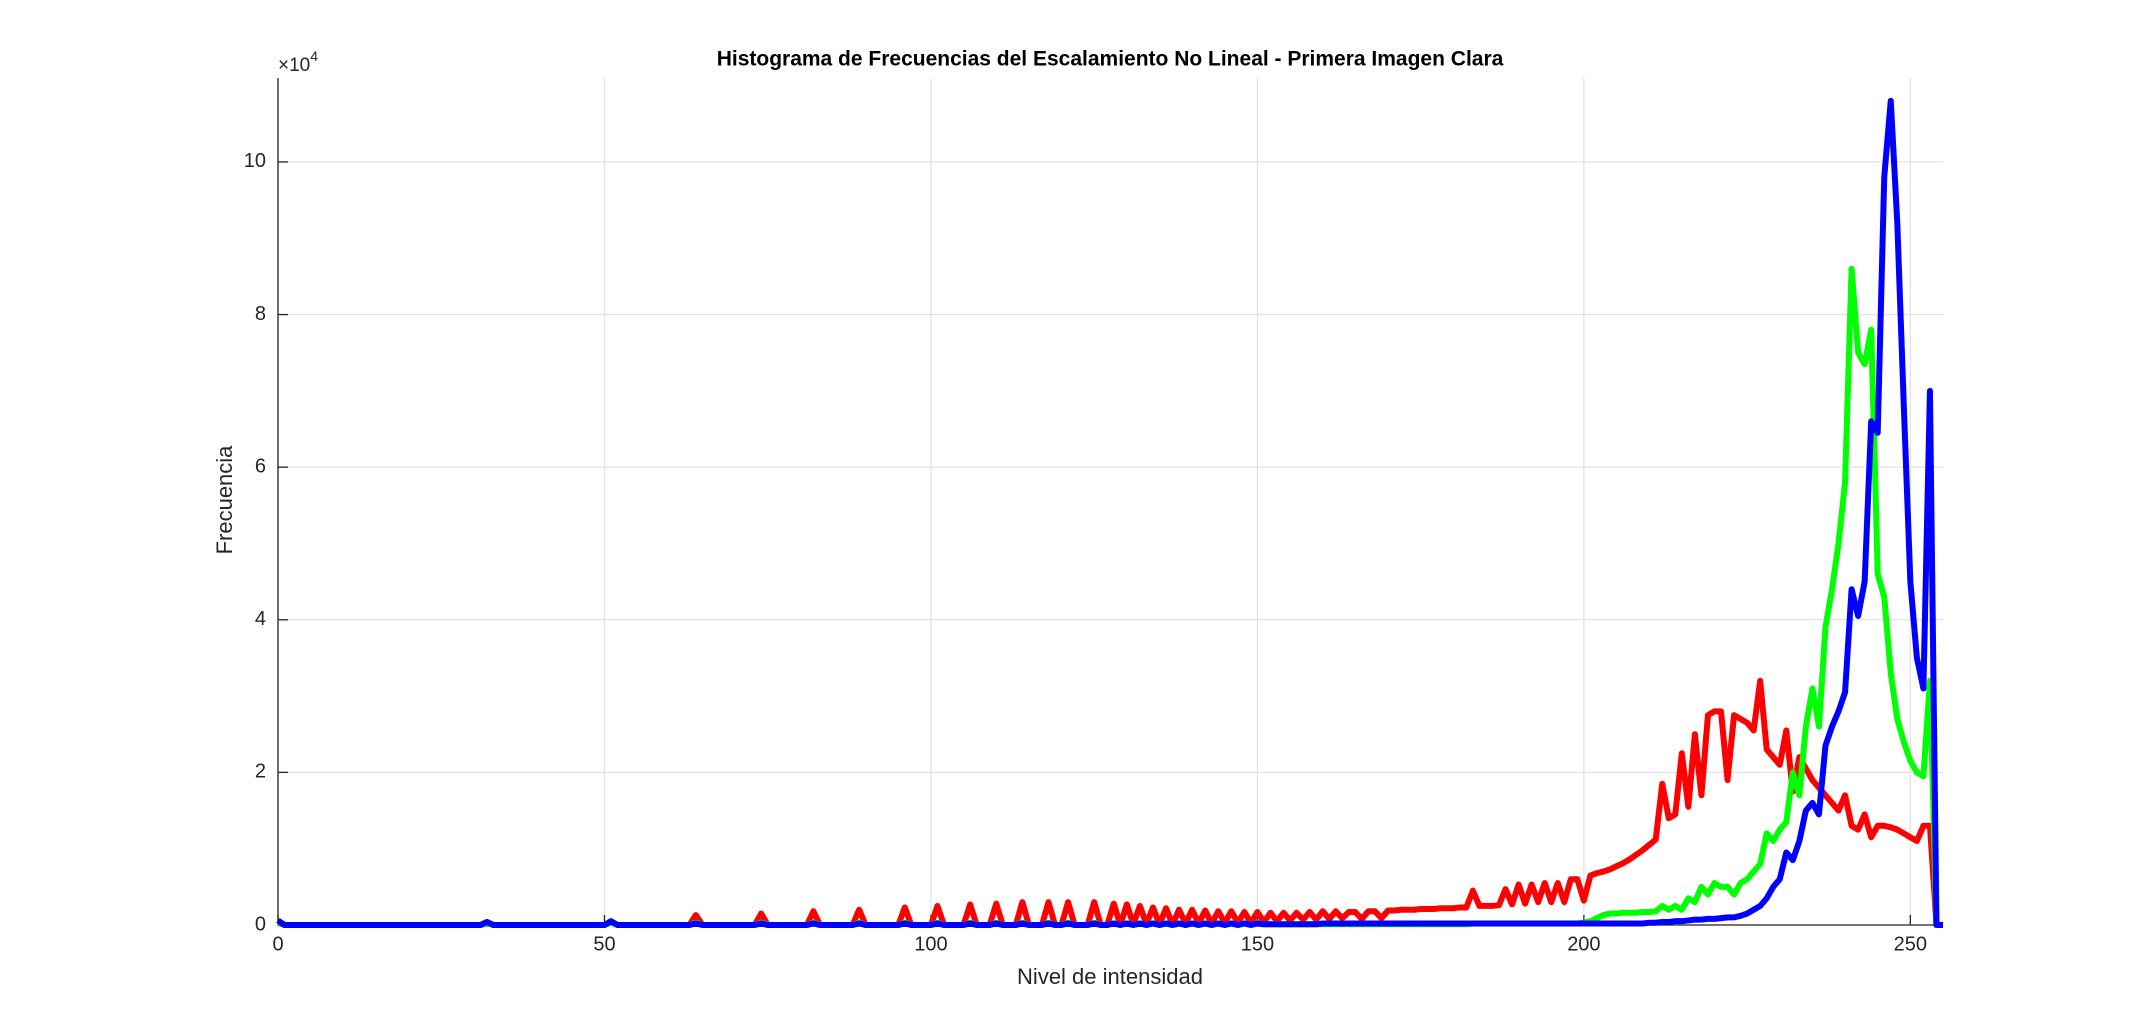 The image size is (2134, 1033). Describe the element at coordinates (255, 161) in the screenshot. I see `y-tick-label: 10` at that location.